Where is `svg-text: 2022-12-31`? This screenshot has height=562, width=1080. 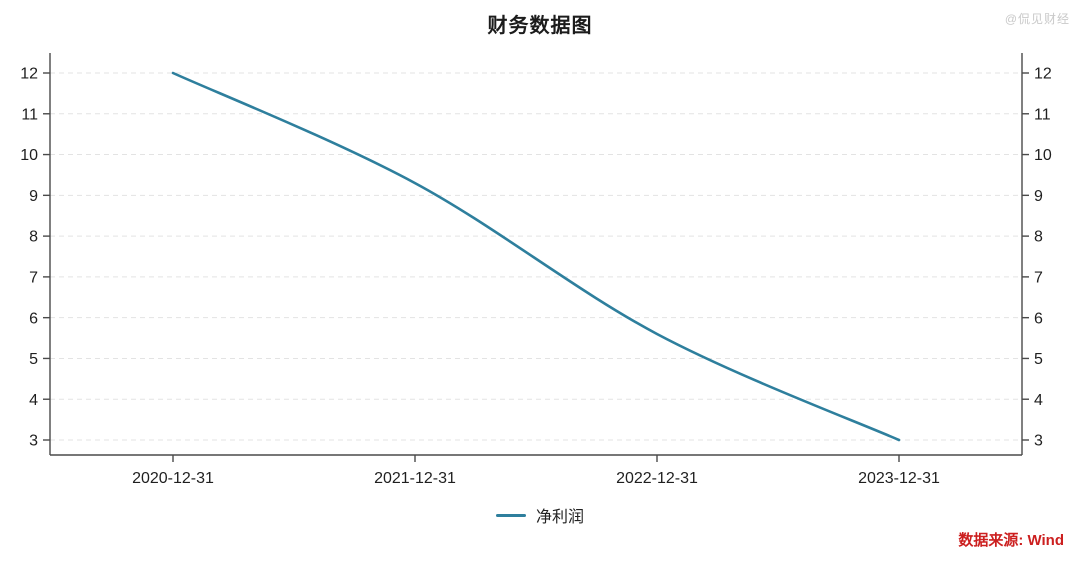
svg-text: 2022-12-31 is located at coordinates (657, 478).